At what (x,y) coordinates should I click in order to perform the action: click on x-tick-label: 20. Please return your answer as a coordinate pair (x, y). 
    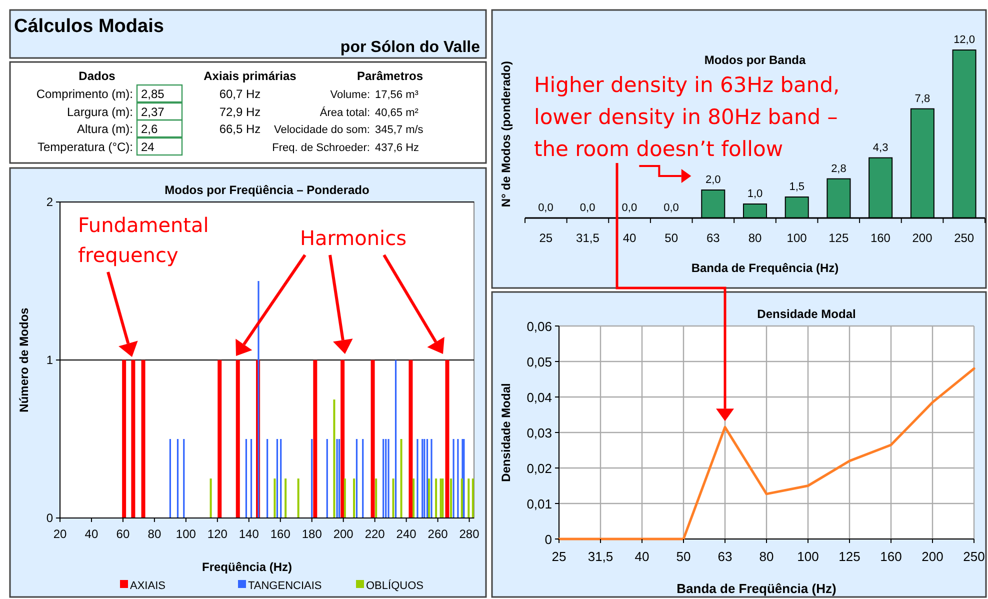
    Looking at the image, I should click on (60, 534).